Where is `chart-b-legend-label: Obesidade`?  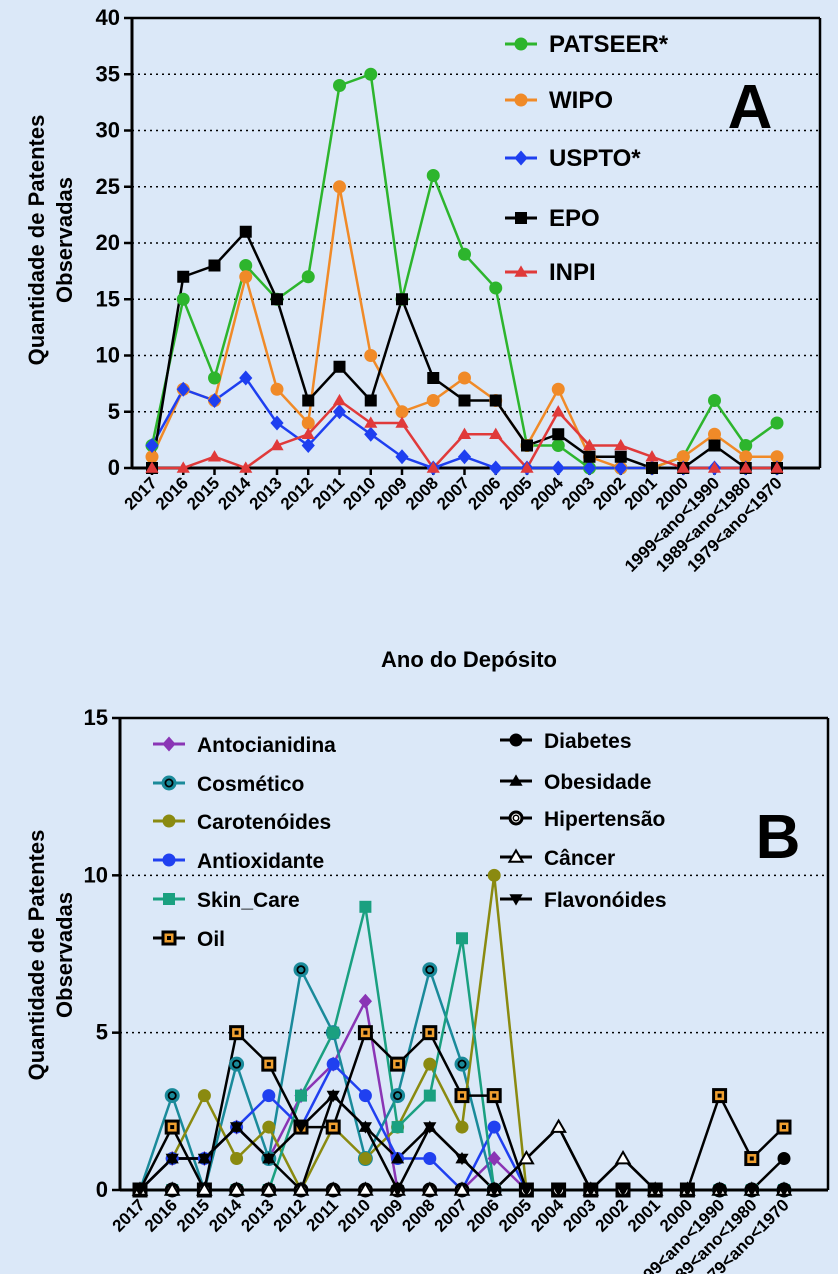 chart-b-legend-label: Obesidade is located at coordinates (597, 782).